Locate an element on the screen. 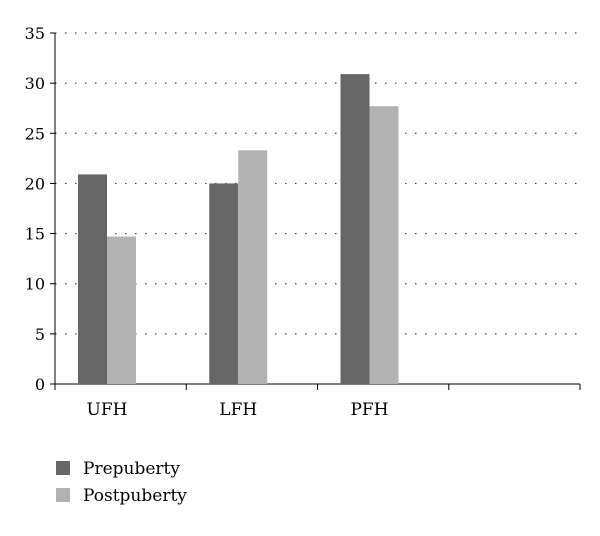 The image size is (600, 536). legend-label: Prepuberty is located at coordinates (131, 469).